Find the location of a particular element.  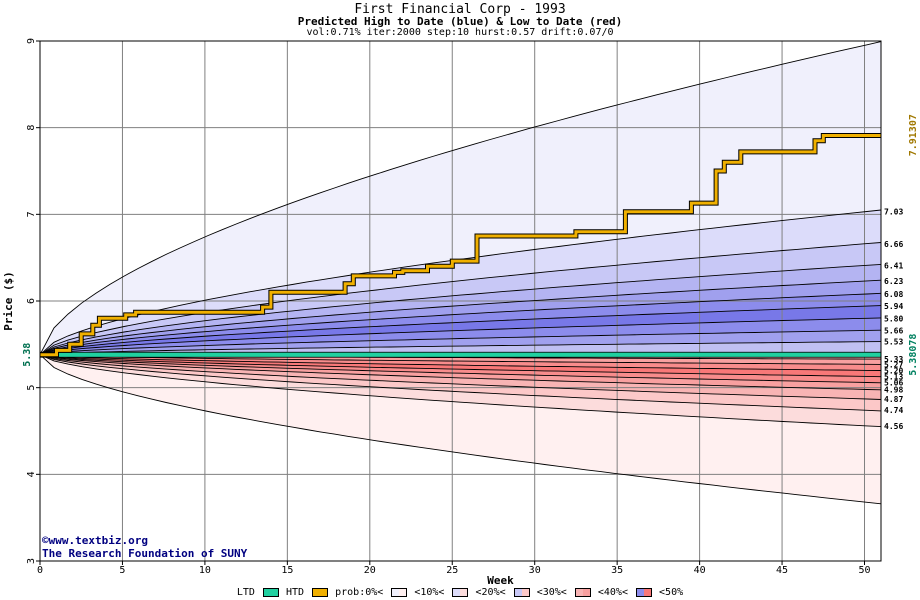

y-tick-label: 6 is located at coordinates (31, 301).